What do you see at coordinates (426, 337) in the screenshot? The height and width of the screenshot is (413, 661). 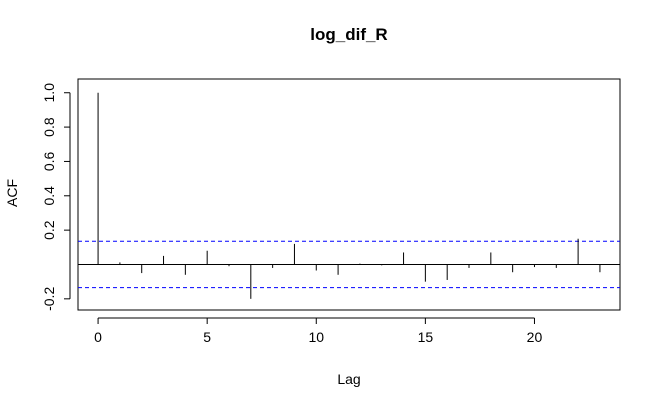 I see `x-tick-label-15: 15` at bounding box center [426, 337].